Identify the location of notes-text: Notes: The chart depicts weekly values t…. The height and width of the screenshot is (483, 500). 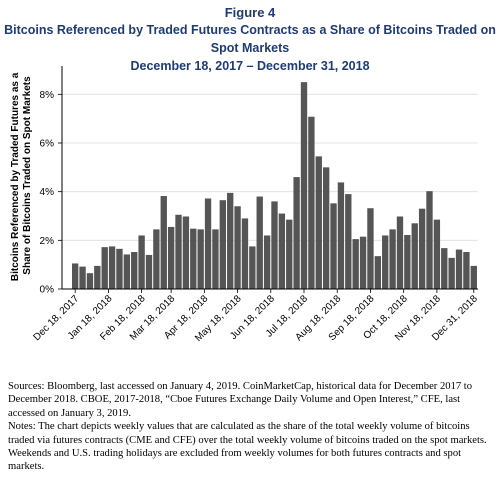
(247, 447).